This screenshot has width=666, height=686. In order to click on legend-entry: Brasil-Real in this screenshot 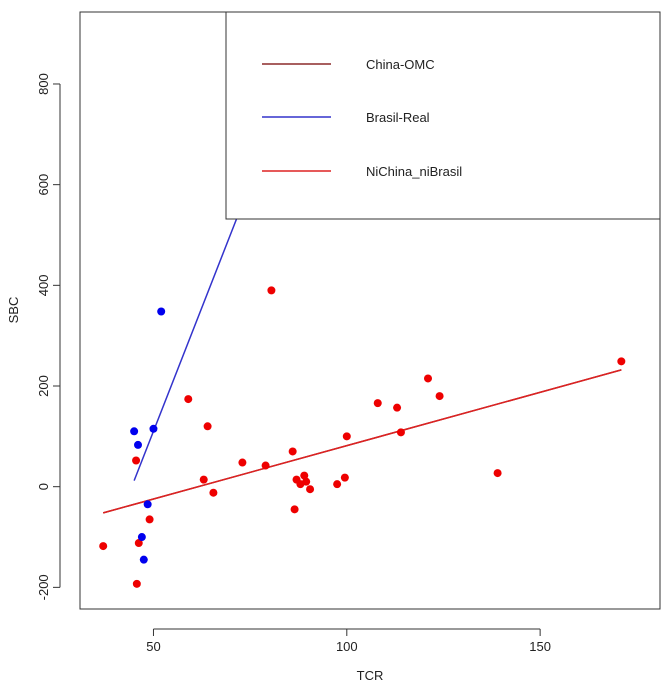, I will do `click(346, 117)`.